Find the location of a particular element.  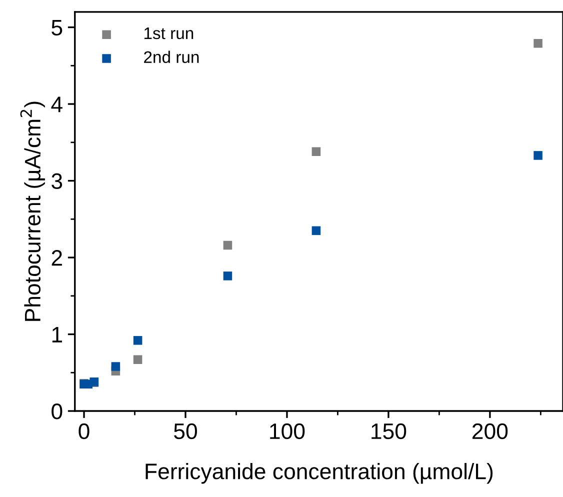

legend-label: 1st run is located at coordinates (169, 34).